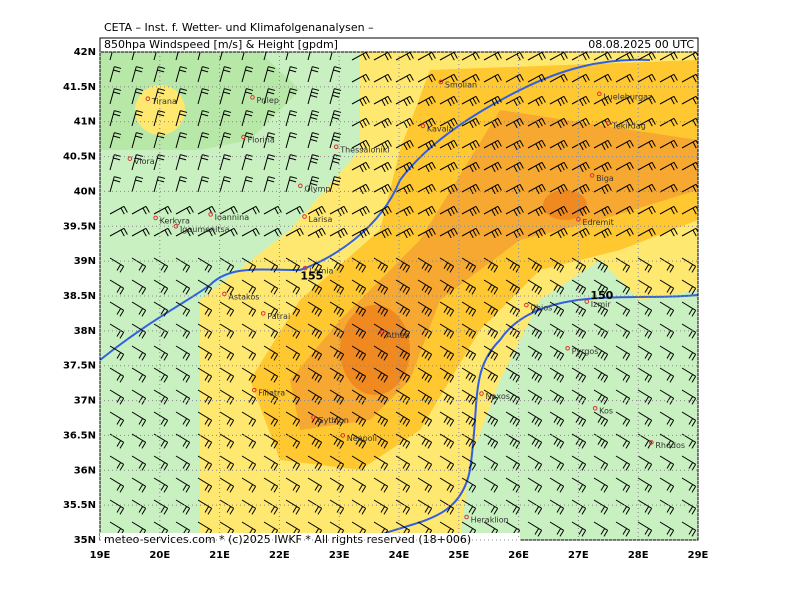 Image resolution: width=800 pixels, height=600 pixels. Describe the element at coordinates (518, 555) in the screenshot. I see `x-tick-label: 26E` at that location.